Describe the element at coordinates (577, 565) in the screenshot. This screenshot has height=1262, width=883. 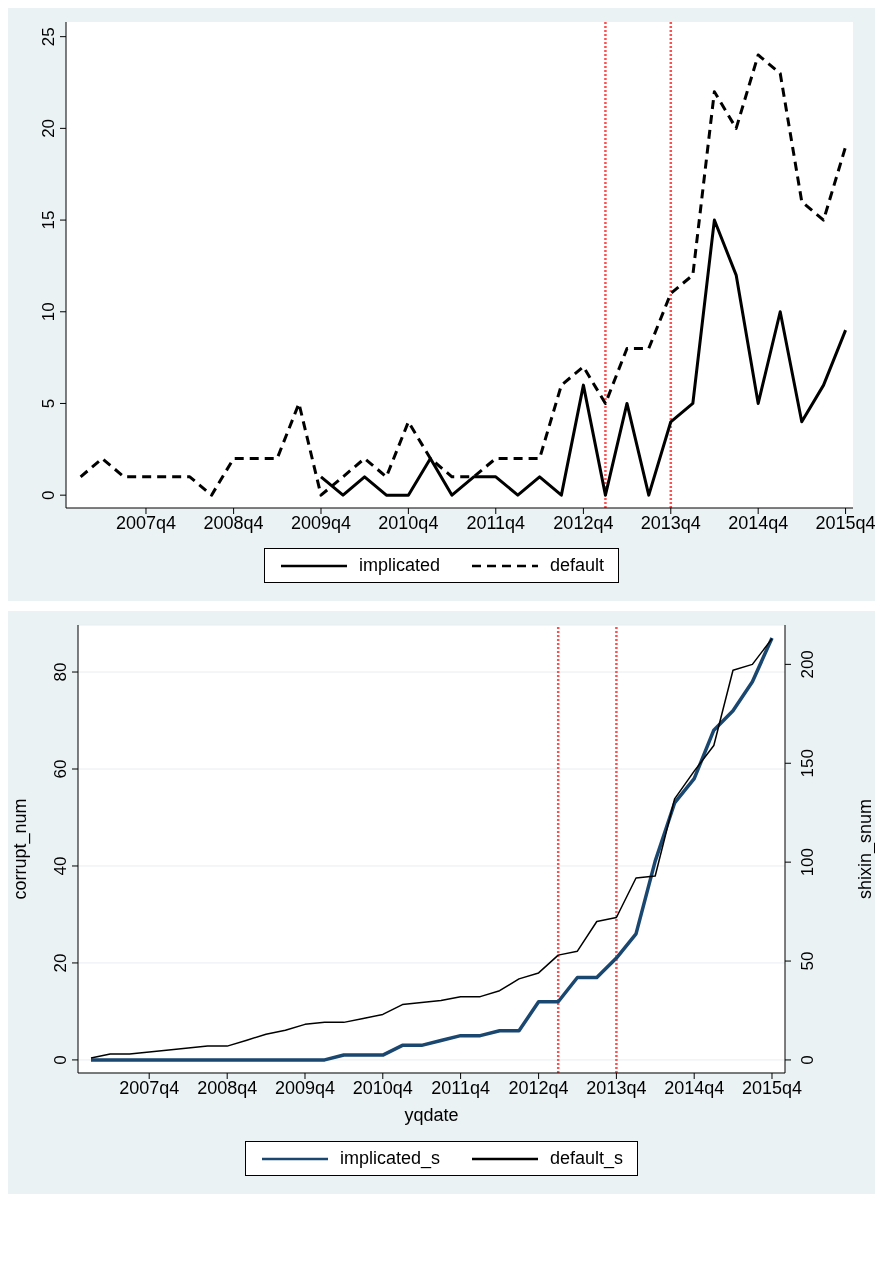
I see `legend-label: default` at that location.